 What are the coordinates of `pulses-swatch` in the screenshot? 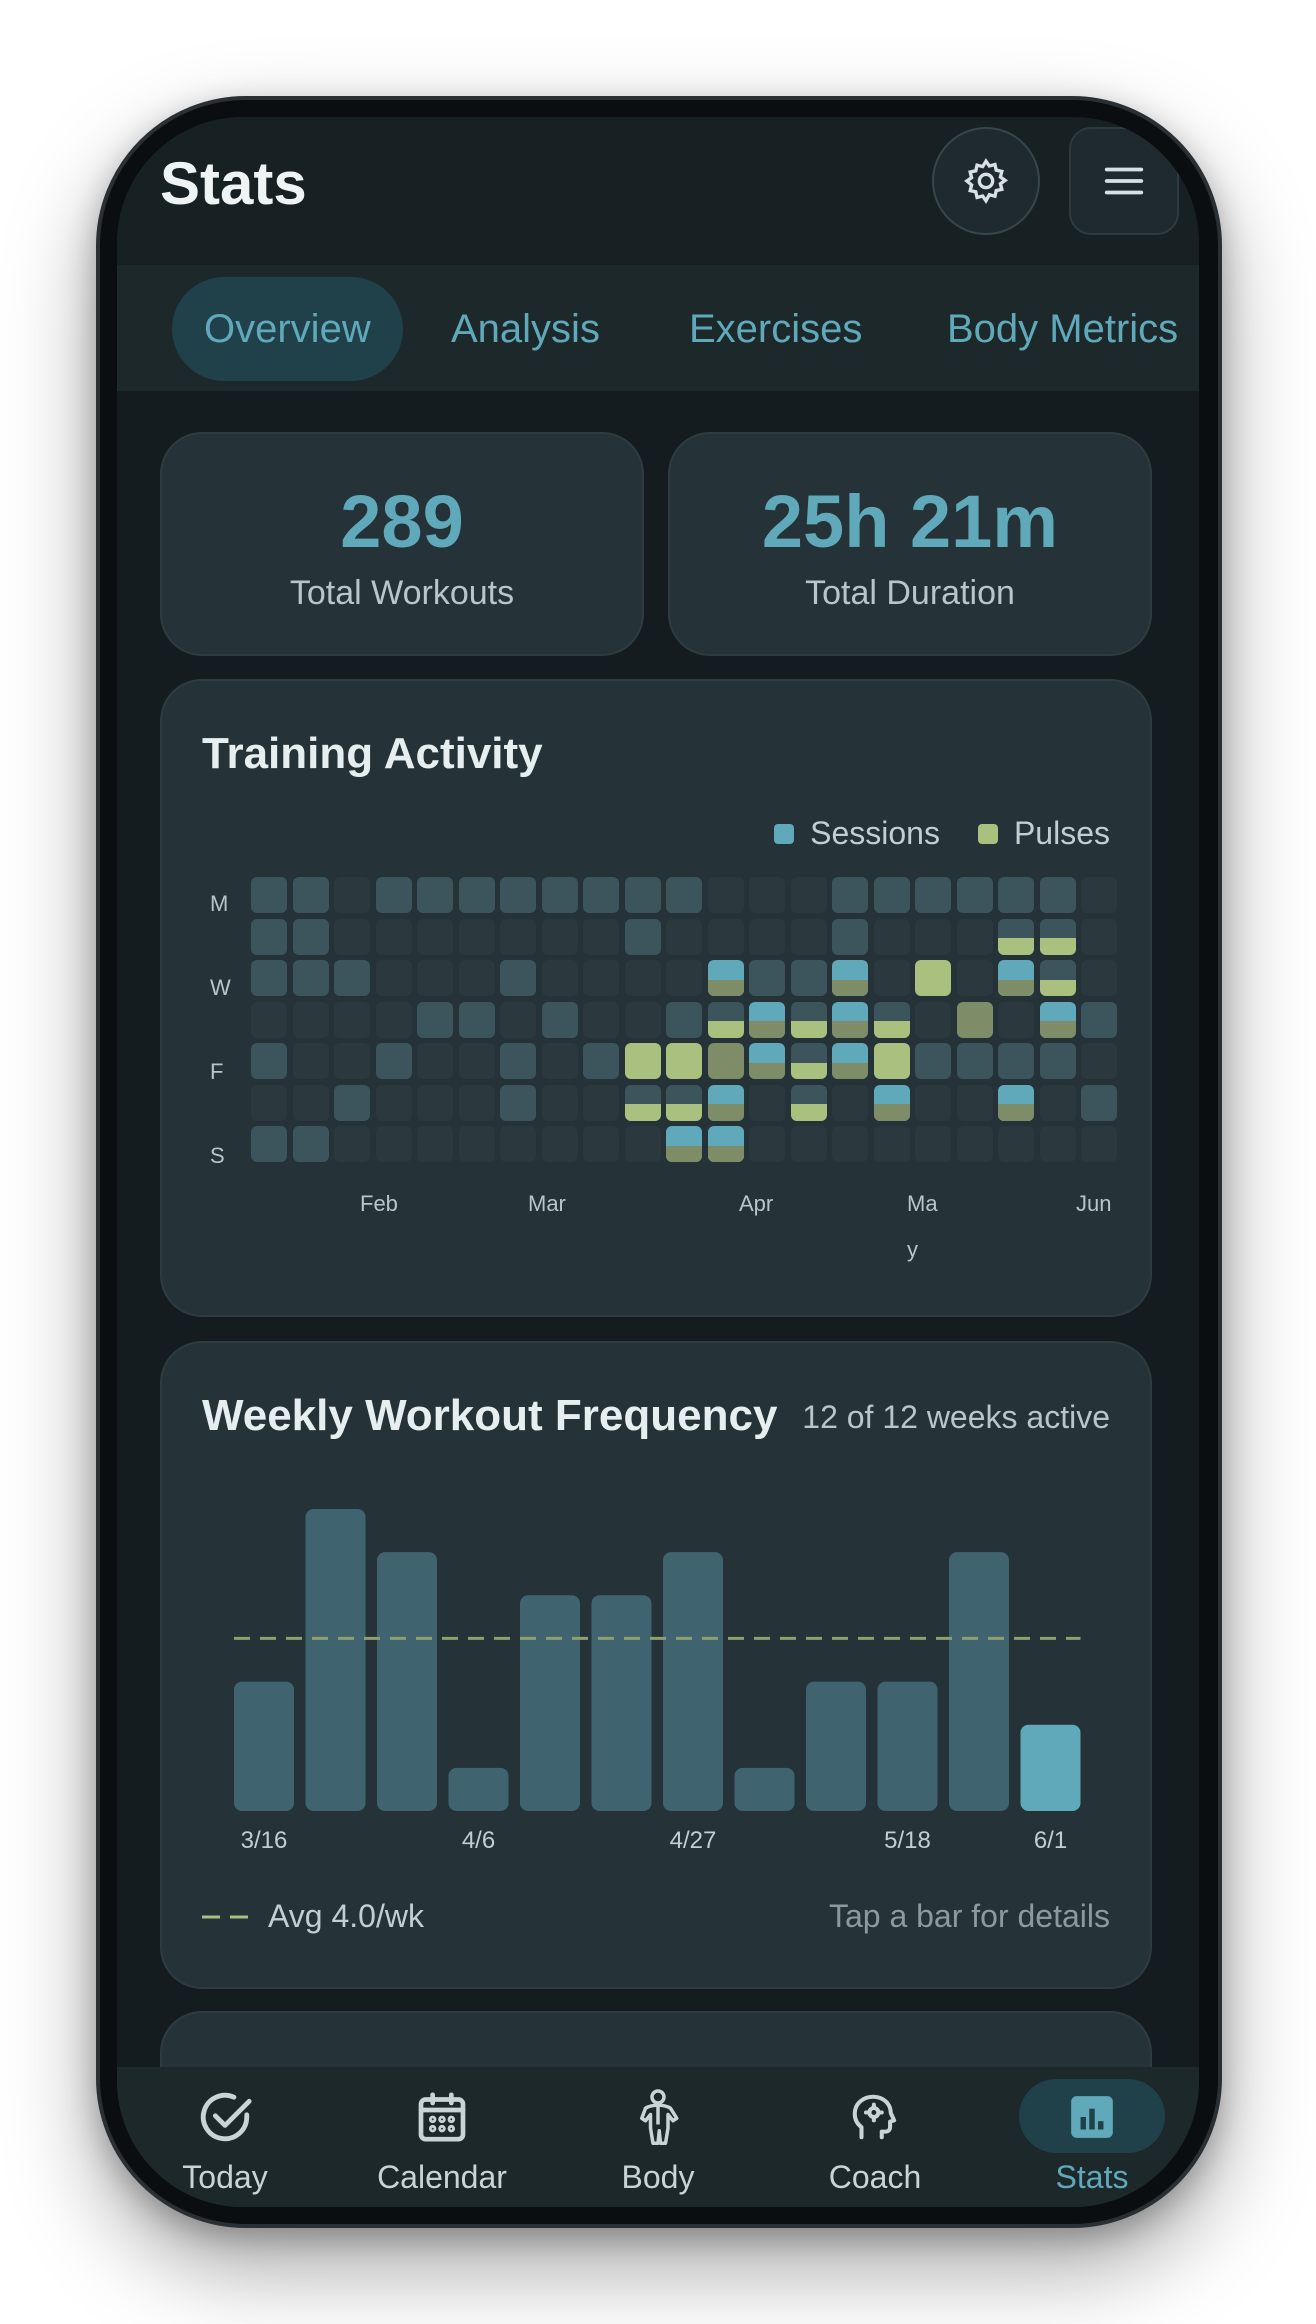 It's located at (987, 833).